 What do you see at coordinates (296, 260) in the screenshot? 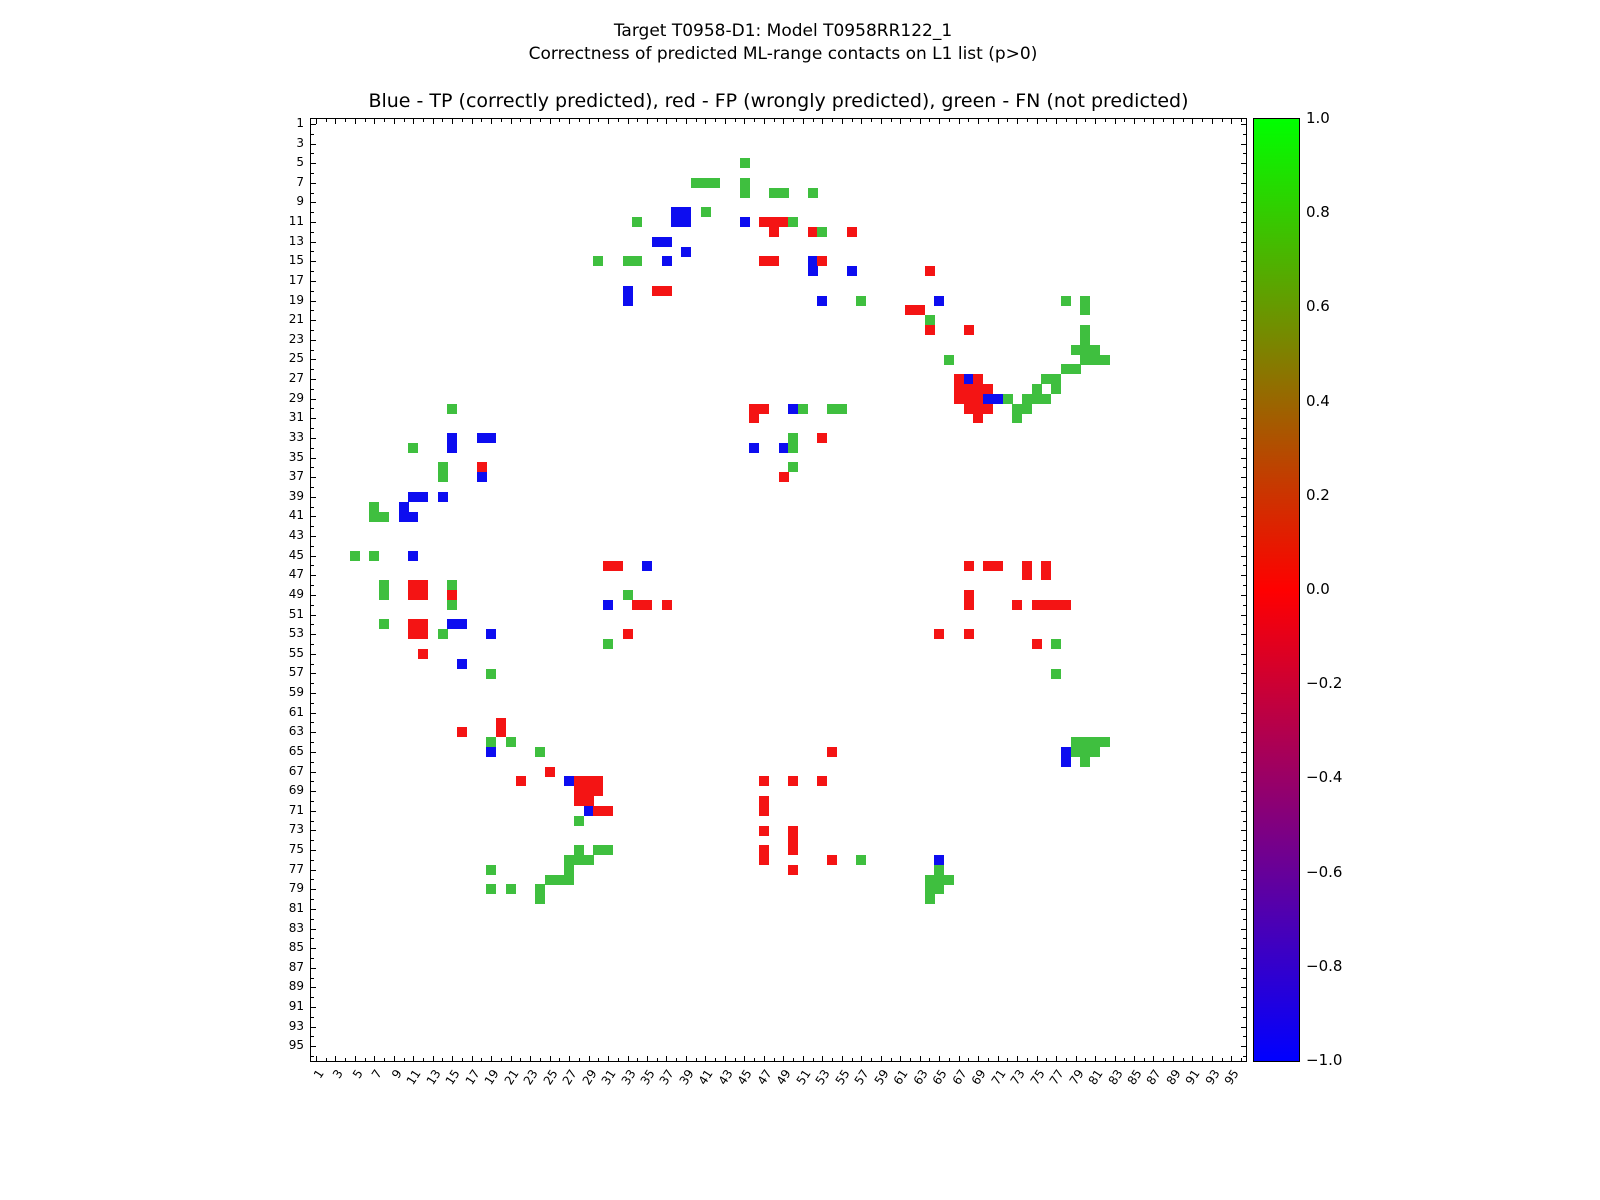
I see `y-tick-label: 15` at bounding box center [296, 260].